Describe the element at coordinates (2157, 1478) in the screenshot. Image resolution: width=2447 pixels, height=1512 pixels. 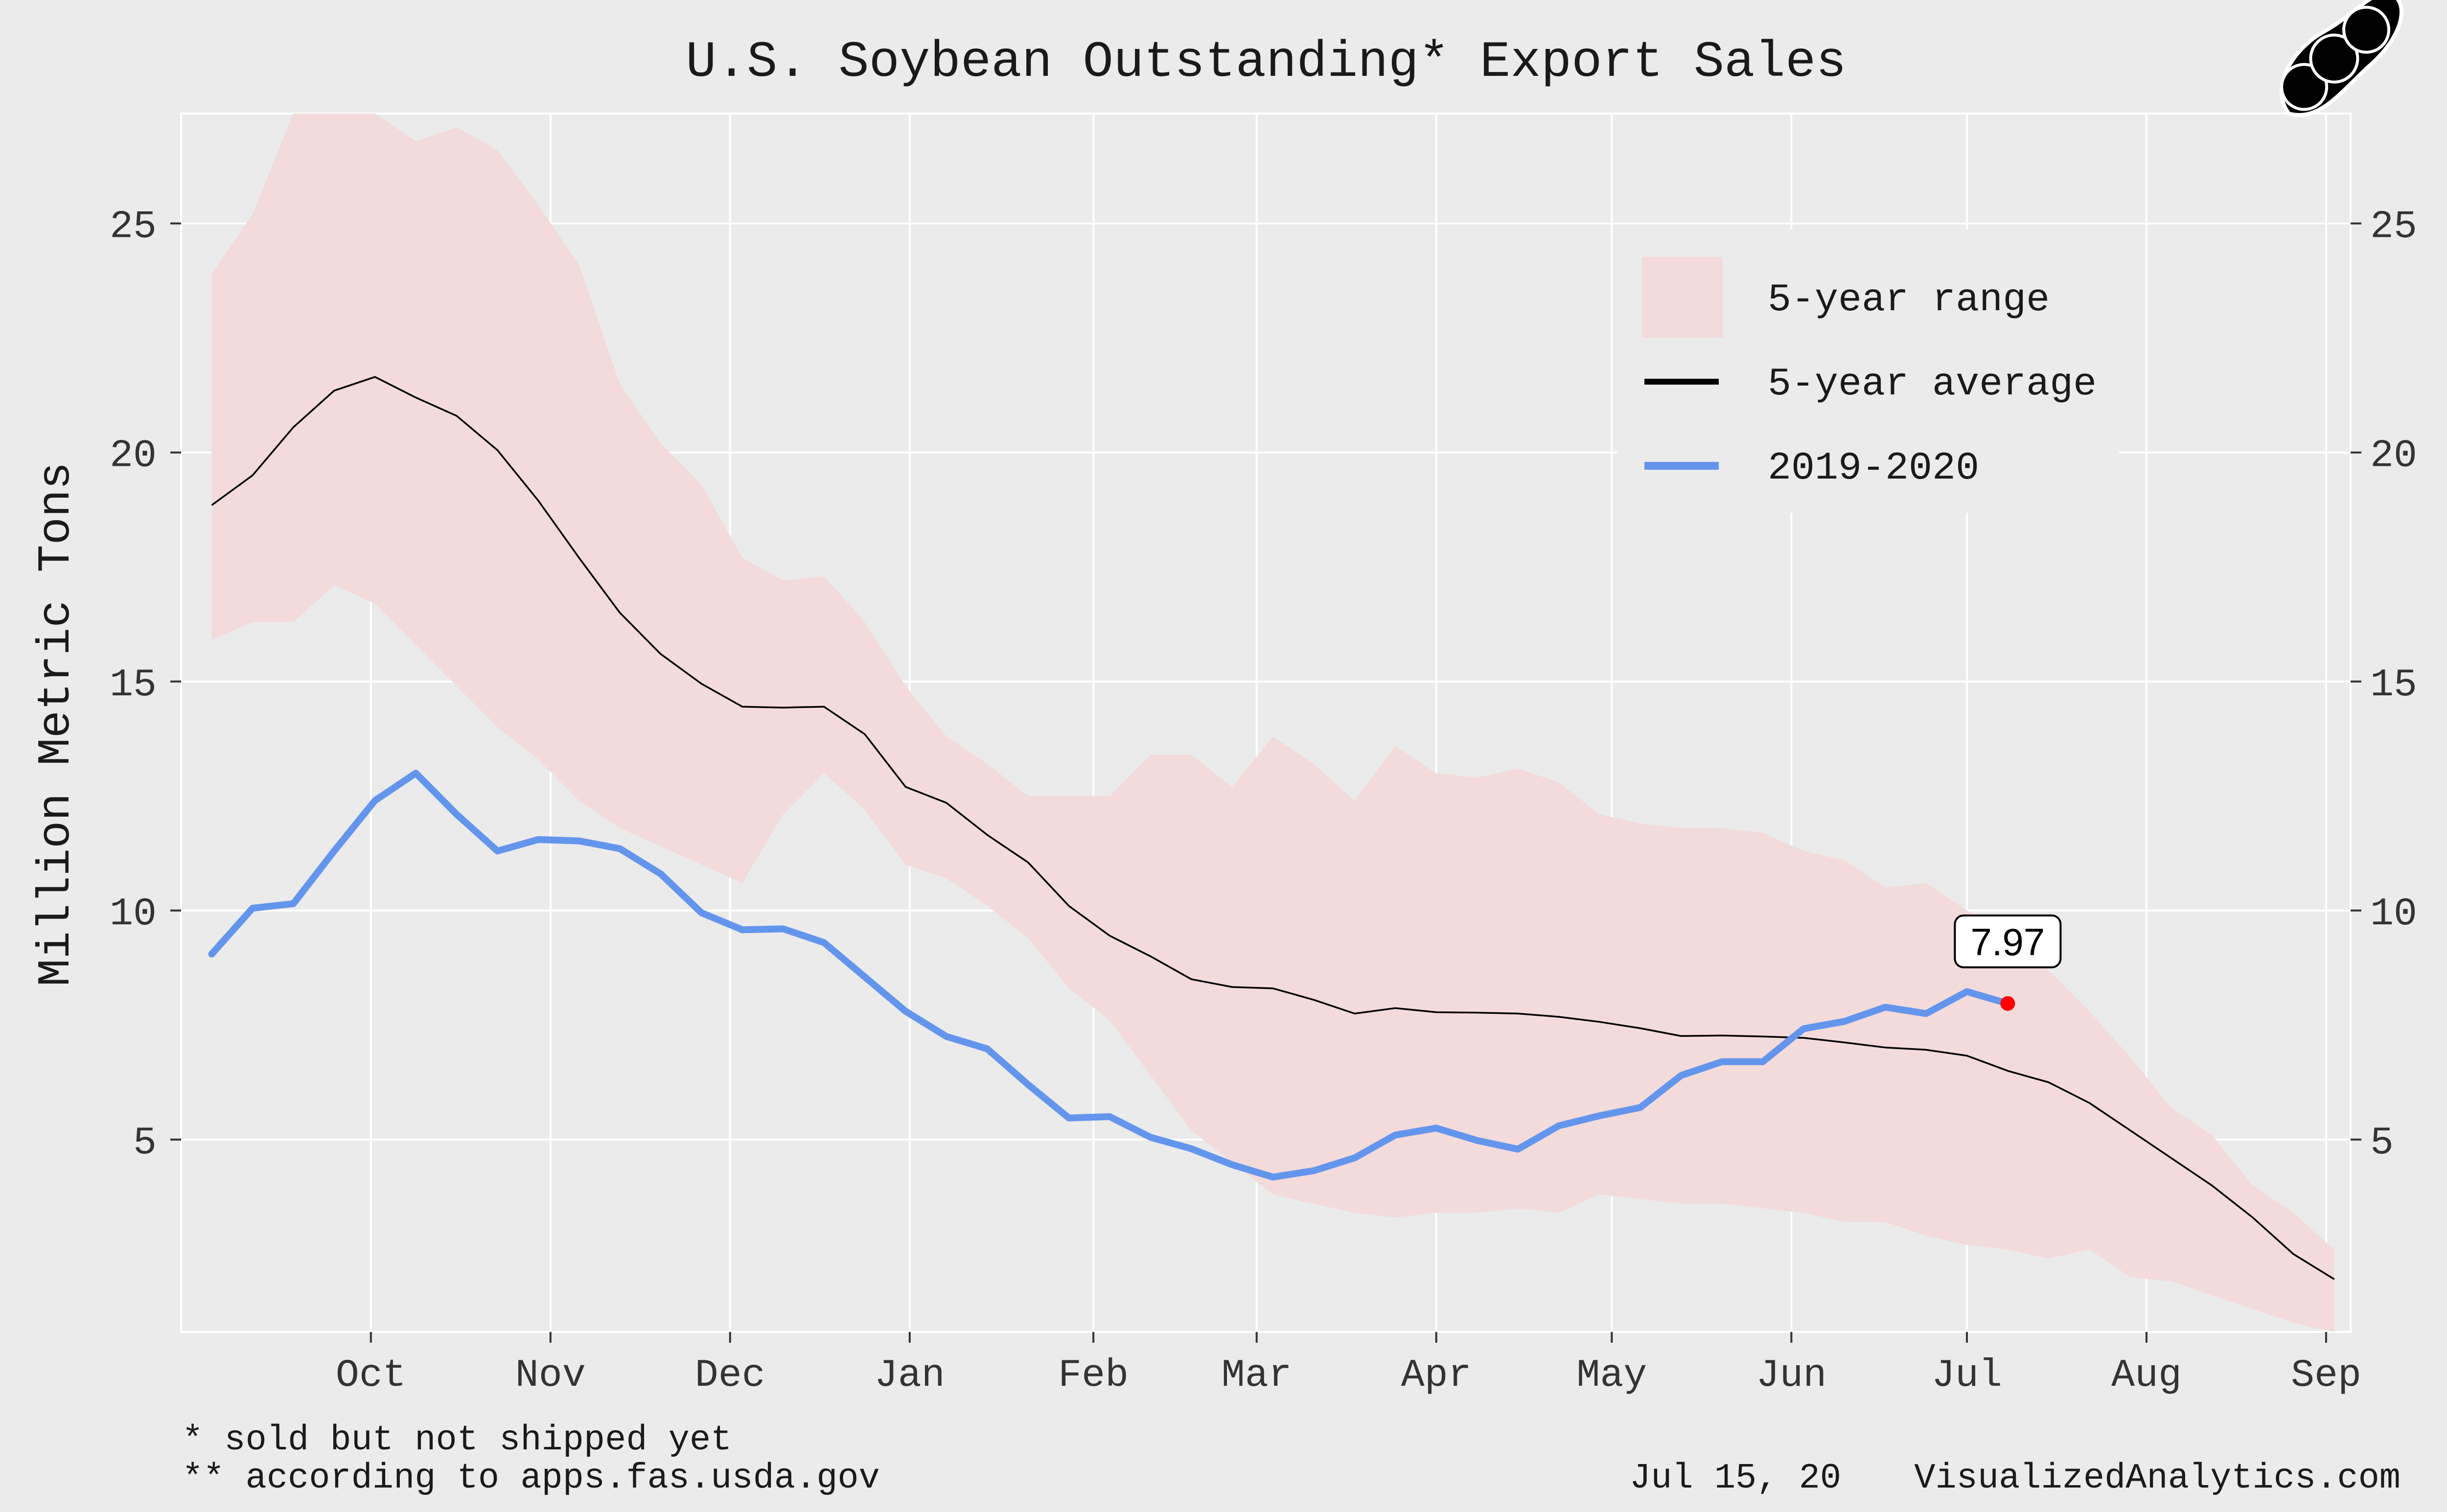
I see `credit-site: VisualizedAnalytics.com` at that location.